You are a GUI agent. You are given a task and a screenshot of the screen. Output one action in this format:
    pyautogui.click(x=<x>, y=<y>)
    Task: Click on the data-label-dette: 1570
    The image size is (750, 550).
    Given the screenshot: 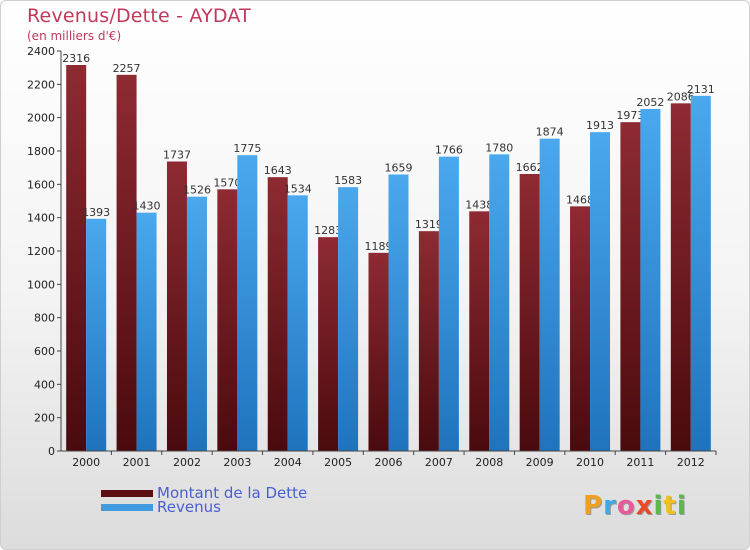 What is the action you would take?
    pyautogui.click(x=227, y=182)
    